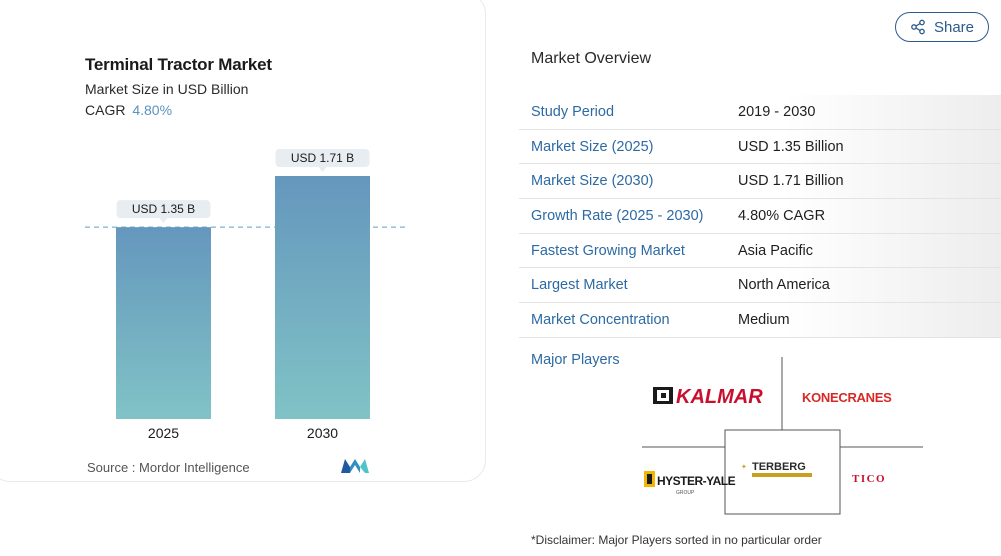  I want to click on data-label: USD 1.35 B, so click(163, 209).